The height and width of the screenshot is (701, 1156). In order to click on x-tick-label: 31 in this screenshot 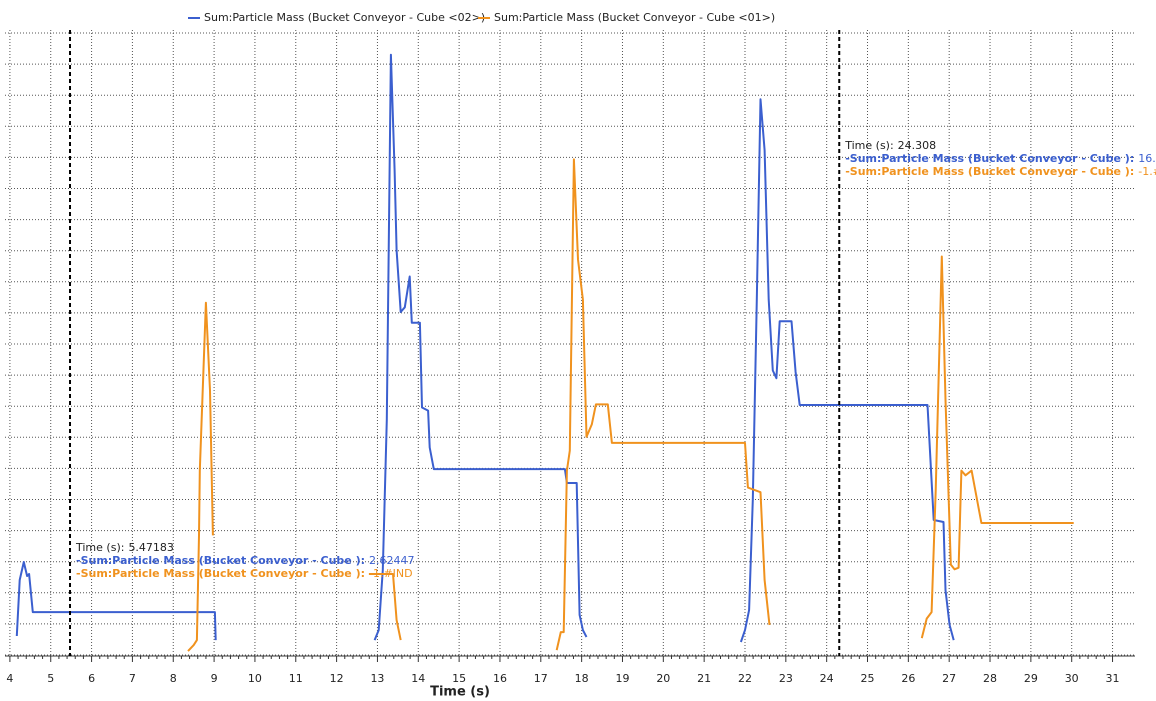, I will do `click(1113, 678)`.